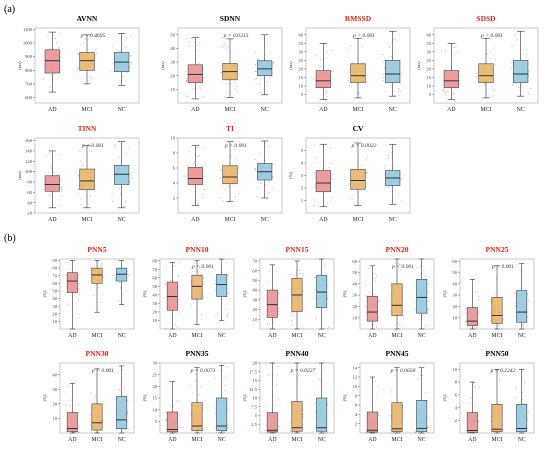  What do you see at coordinates (52, 61) in the screenshot?
I see `box-avnn-ad` at bounding box center [52, 61].